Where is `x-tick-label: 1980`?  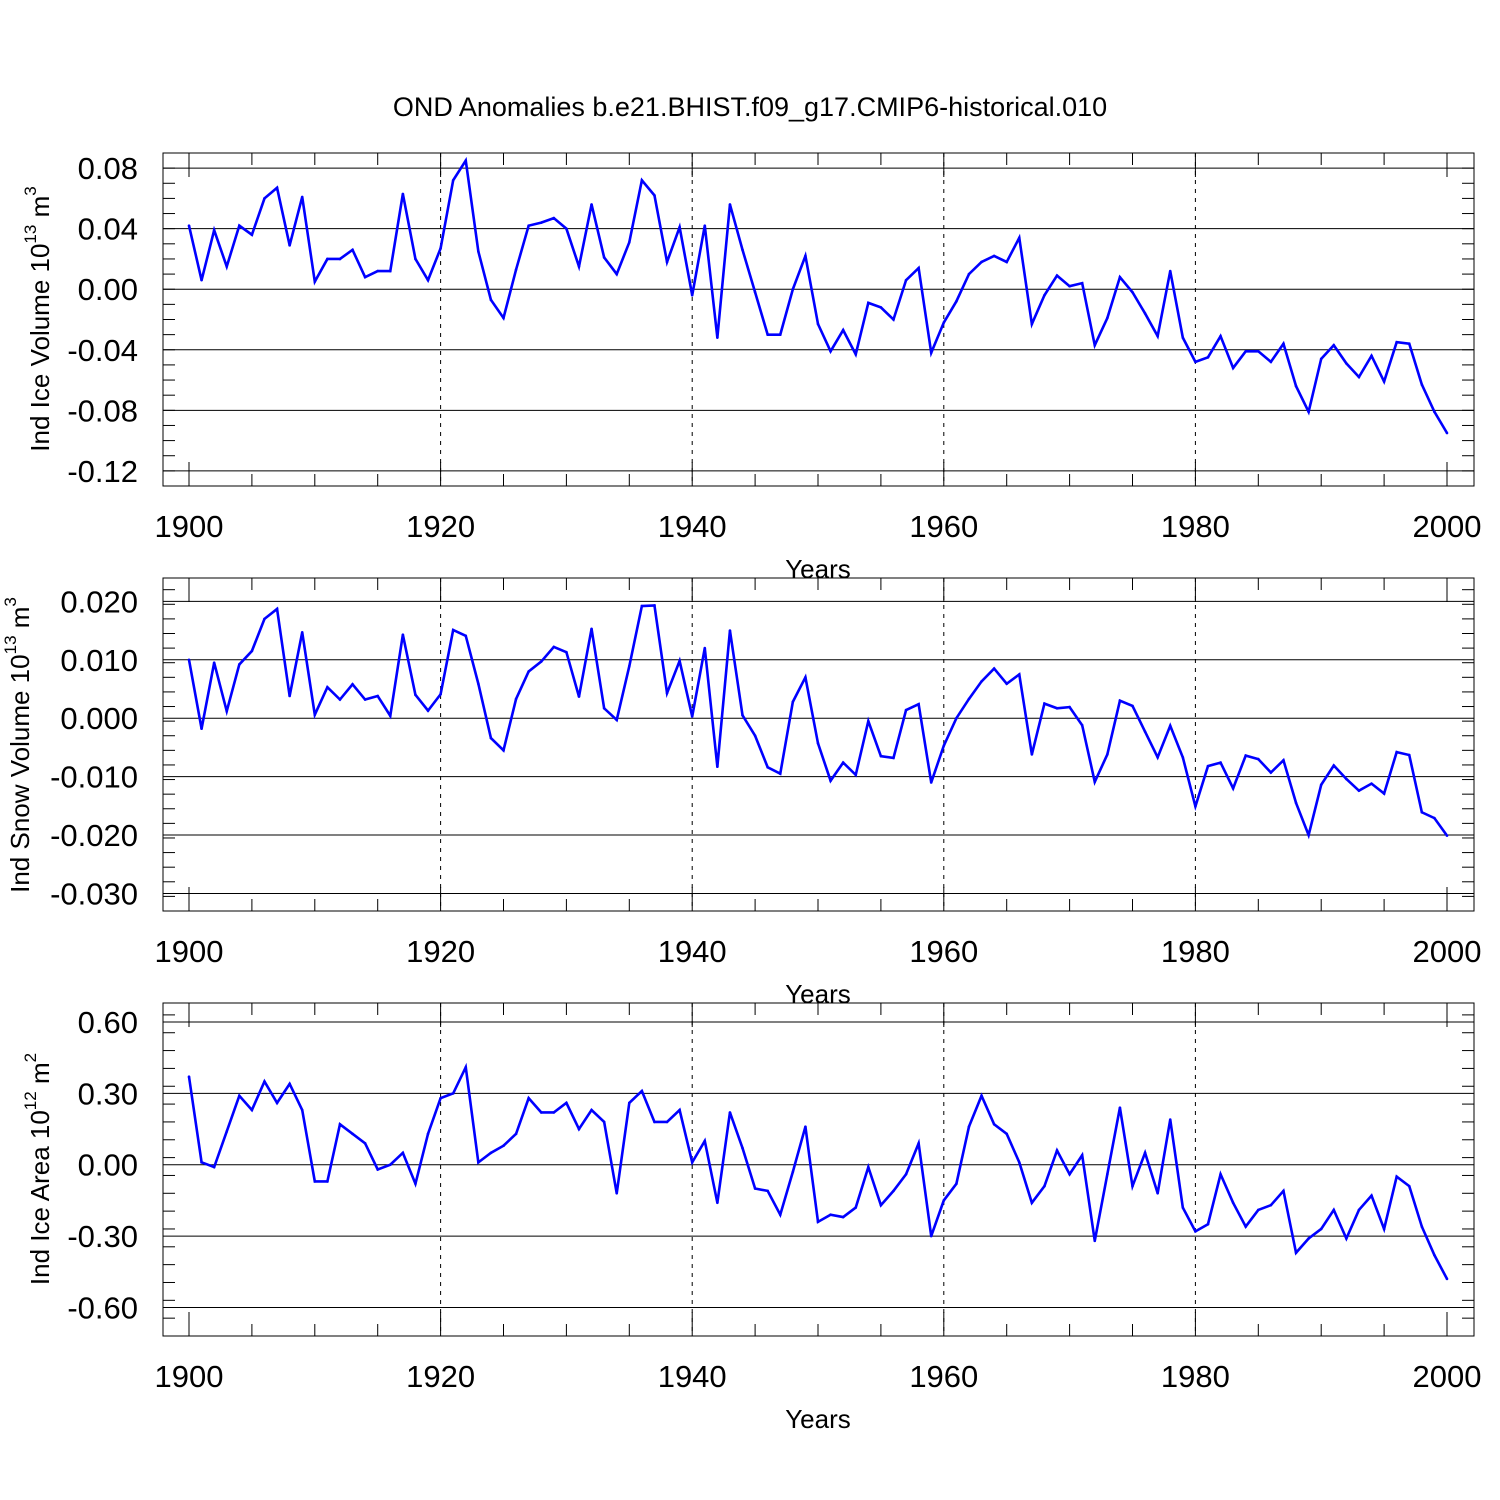 x-tick-label: 1980 is located at coordinates (1195, 1376).